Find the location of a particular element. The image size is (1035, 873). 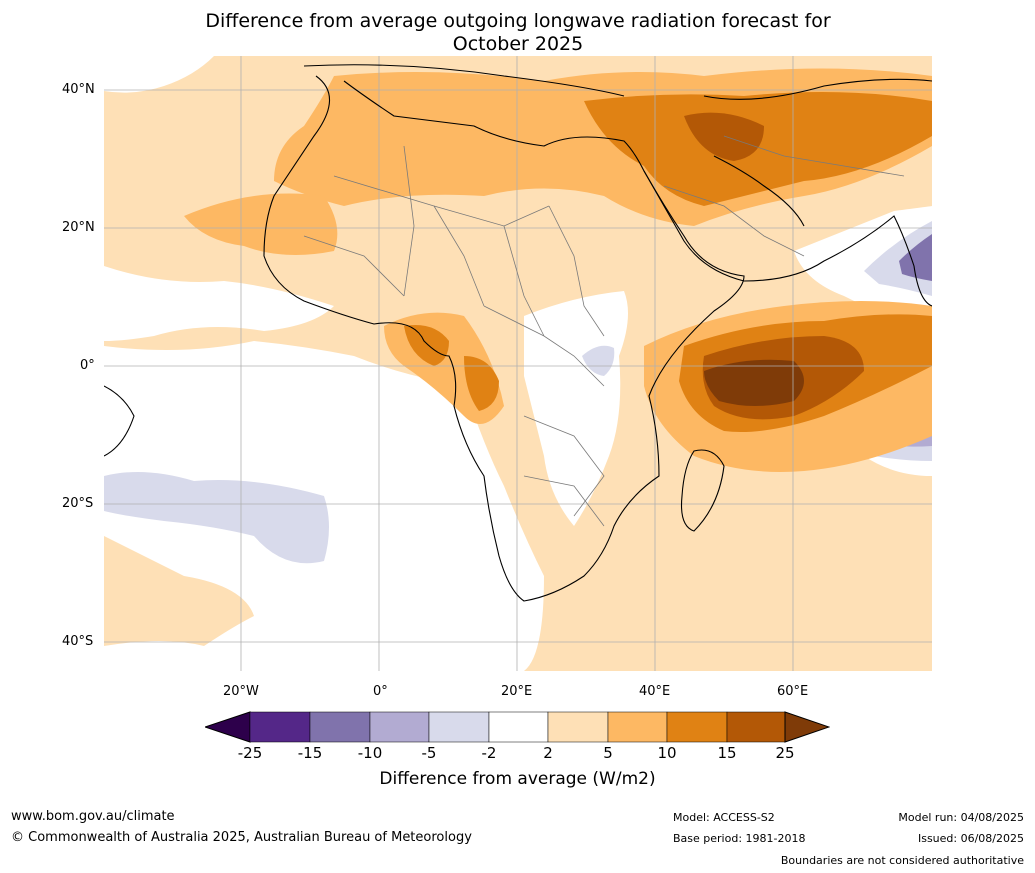

orange-region-sahel-west is located at coordinates (261, 224).